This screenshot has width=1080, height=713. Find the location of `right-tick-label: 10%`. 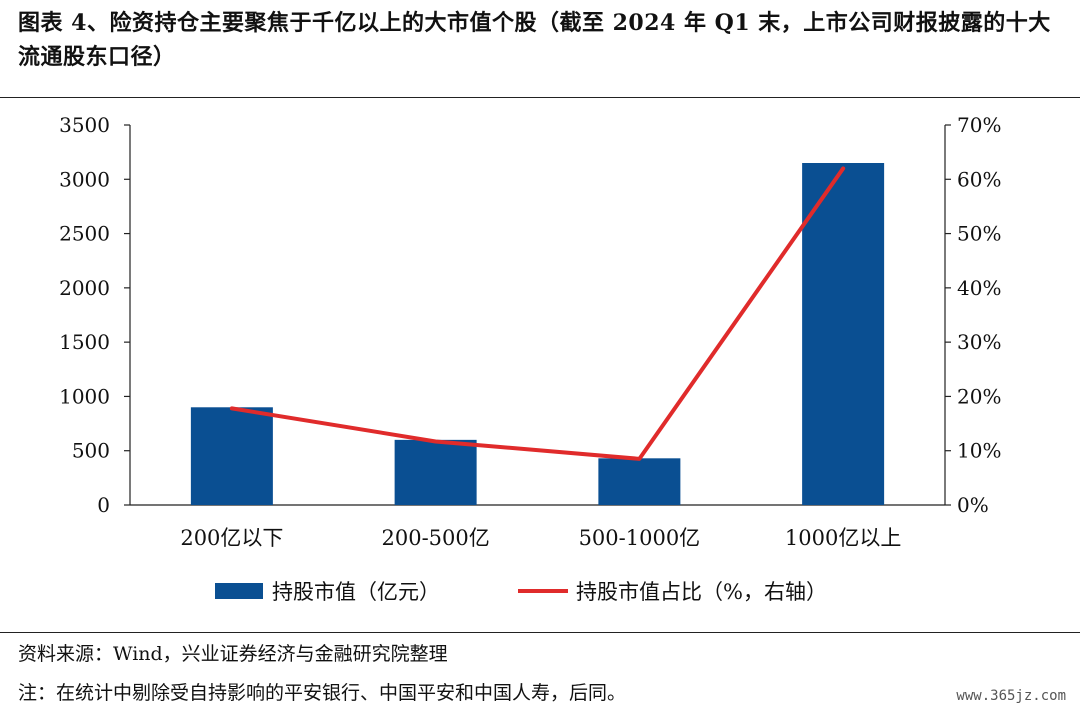

right-tick-label: 10% is located at coordinates (979, 451).